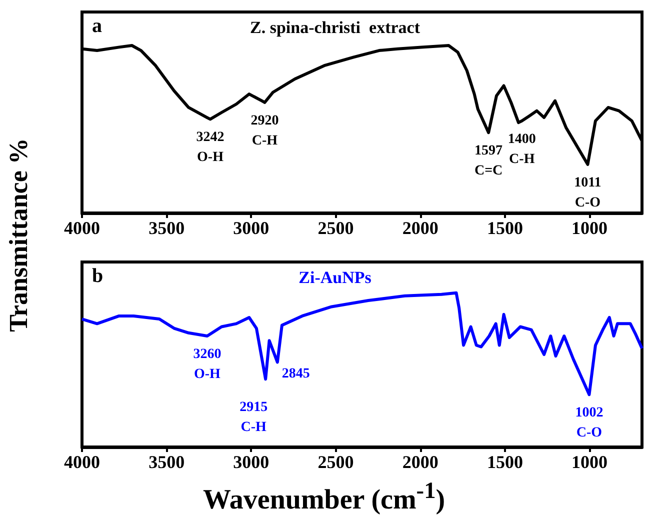 The width and height of the screenshot is (648, 524). Describe the element at coordinates (296, 374) in the screenshot. I see `annotation: 2845` at that location.